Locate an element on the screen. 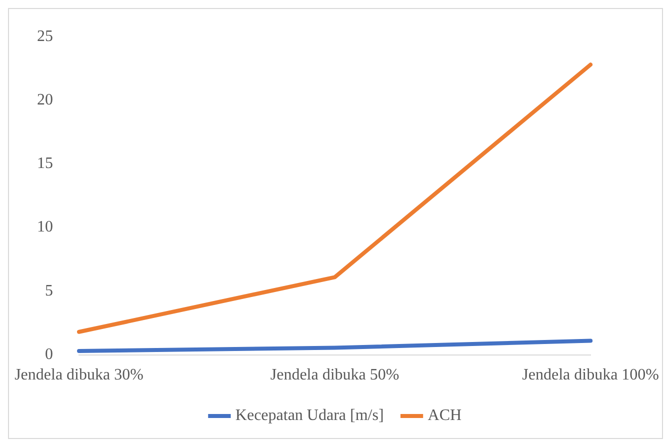 This screenshot has height=447, width=671. y-tick-label: 25 is located at coordinates (45, 36).